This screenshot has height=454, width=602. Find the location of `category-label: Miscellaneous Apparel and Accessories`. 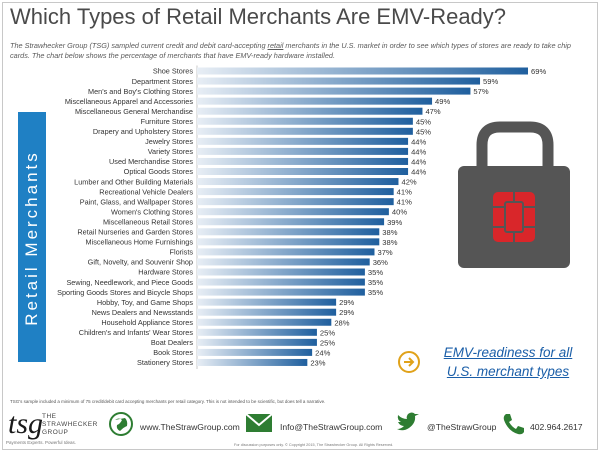

category-label: Miscellaneous Apparel and Accessories is located at coordinates (129, 101).